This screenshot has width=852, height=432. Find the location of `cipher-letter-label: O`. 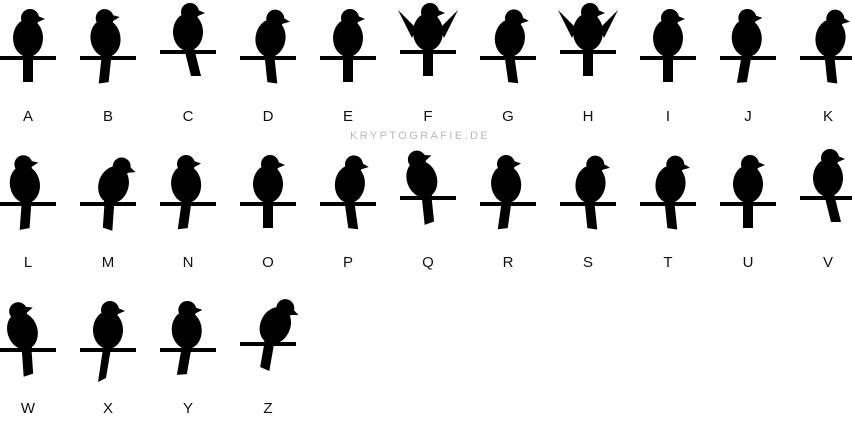

cipher-letter-label: O is located at coordinates (268, 262).